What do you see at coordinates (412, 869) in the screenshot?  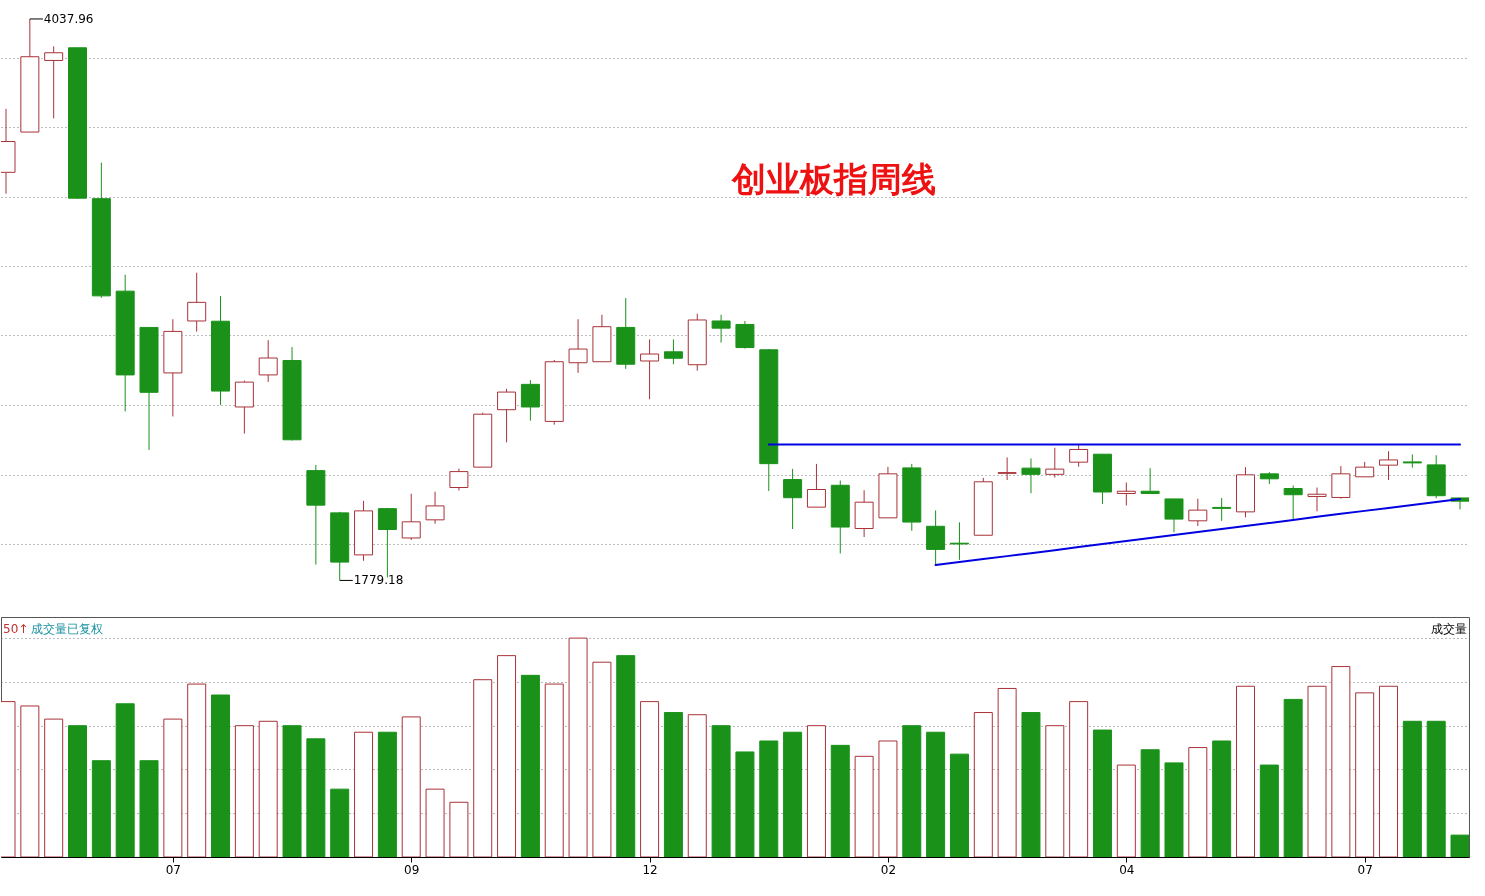 I see `x-tick-label: 09` at bounding box center [412, 869].